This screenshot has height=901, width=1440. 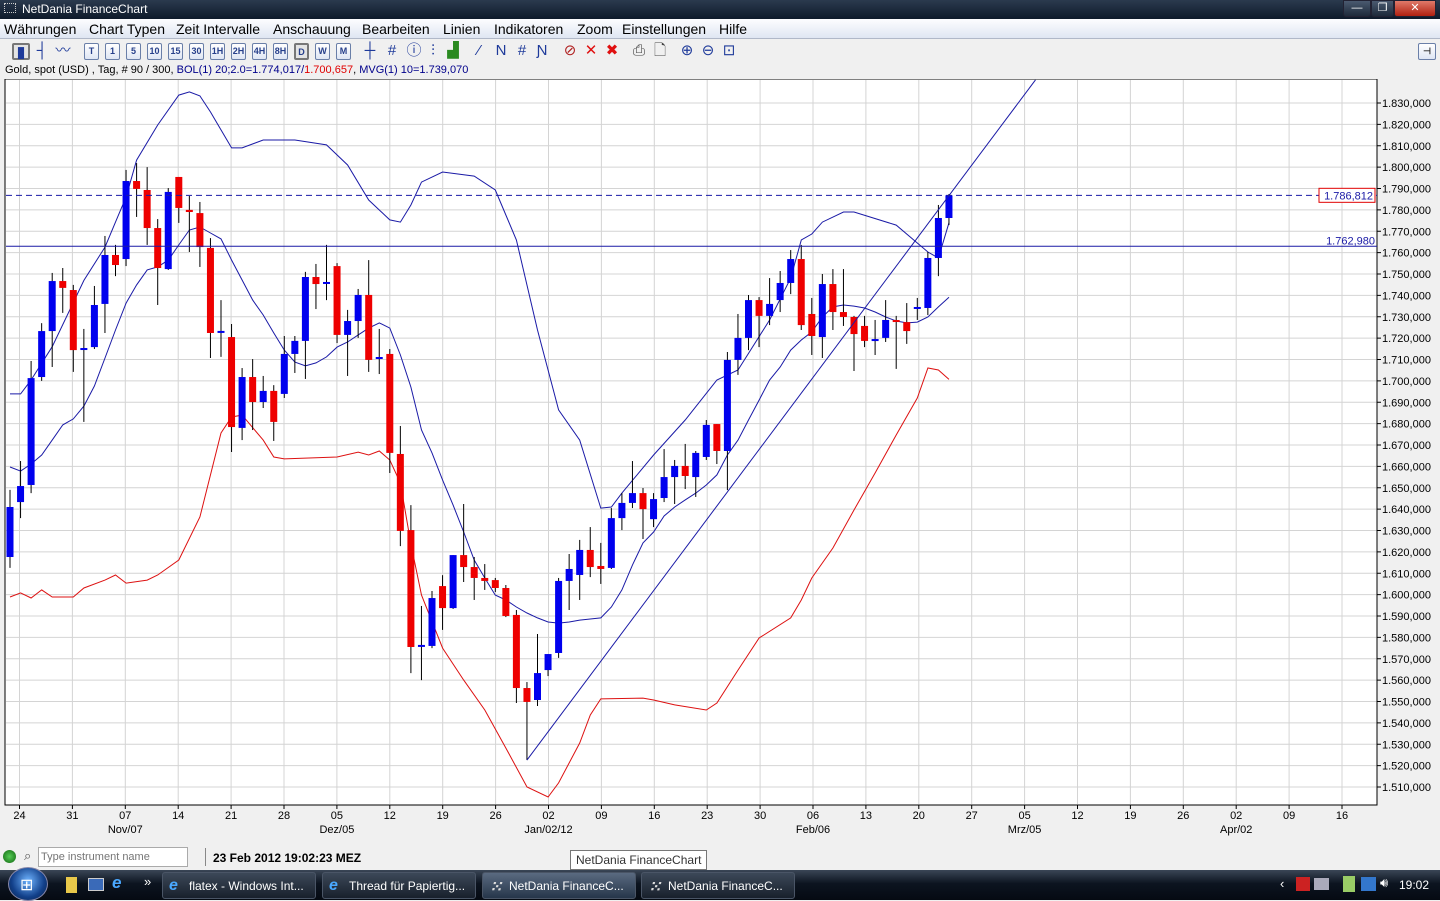 What do you see at coordinates (453, 50) in the screenshot?
I see `volume-bars-icon: ▟` at bounding box center [453, 50].